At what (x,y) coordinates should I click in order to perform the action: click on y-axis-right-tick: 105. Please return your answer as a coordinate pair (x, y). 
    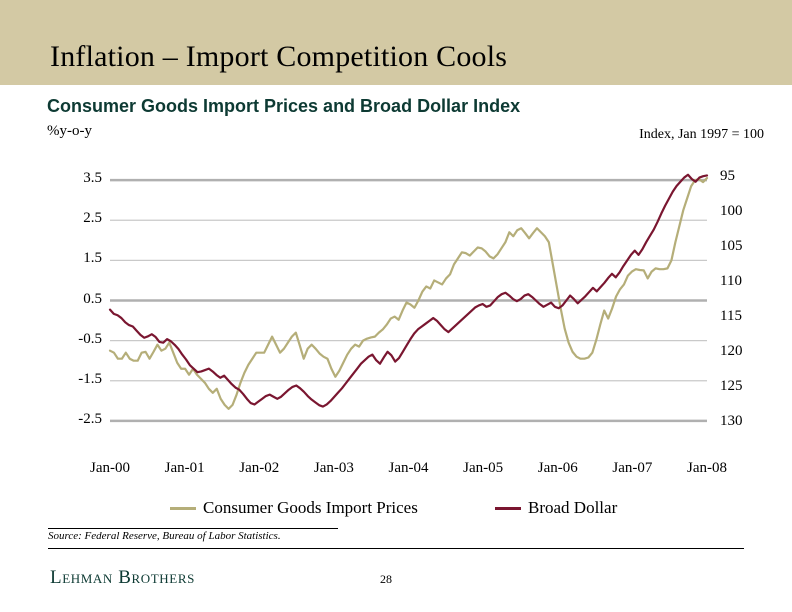
    Looking at the image, I should click on (731, 245).